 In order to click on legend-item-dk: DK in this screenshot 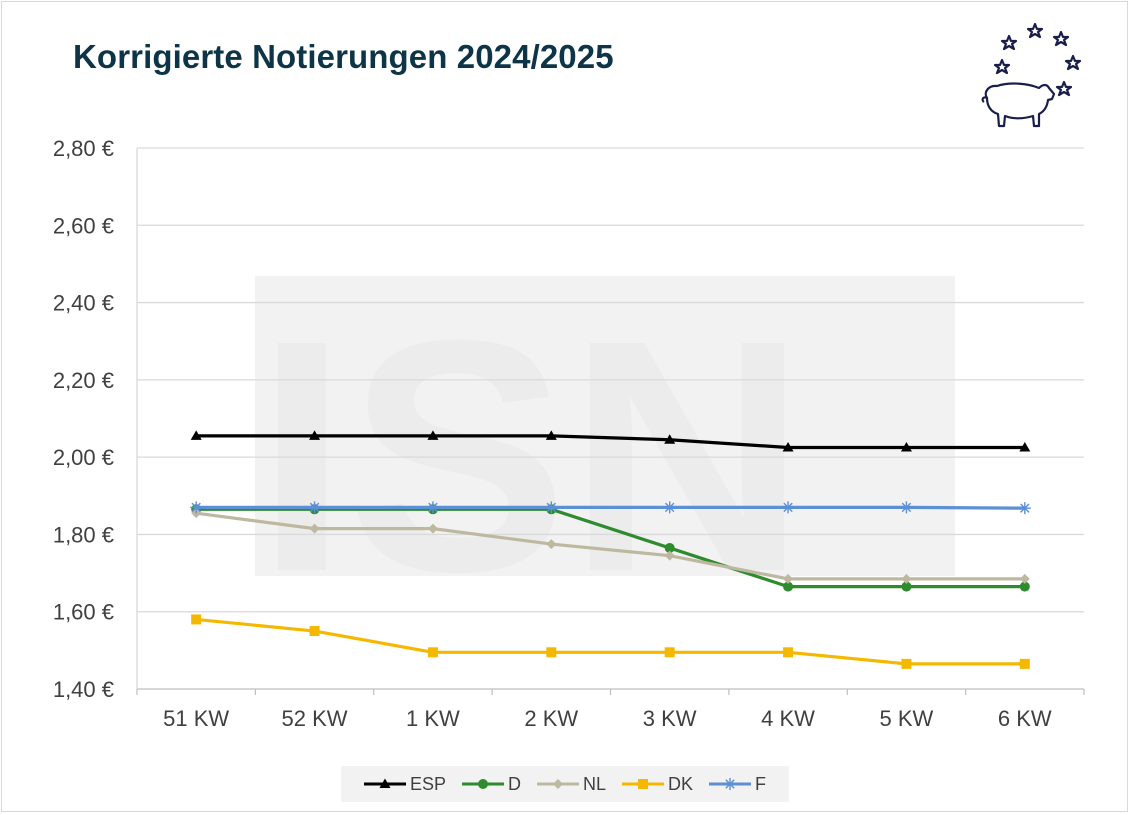, I will do `click(657, 784)`.